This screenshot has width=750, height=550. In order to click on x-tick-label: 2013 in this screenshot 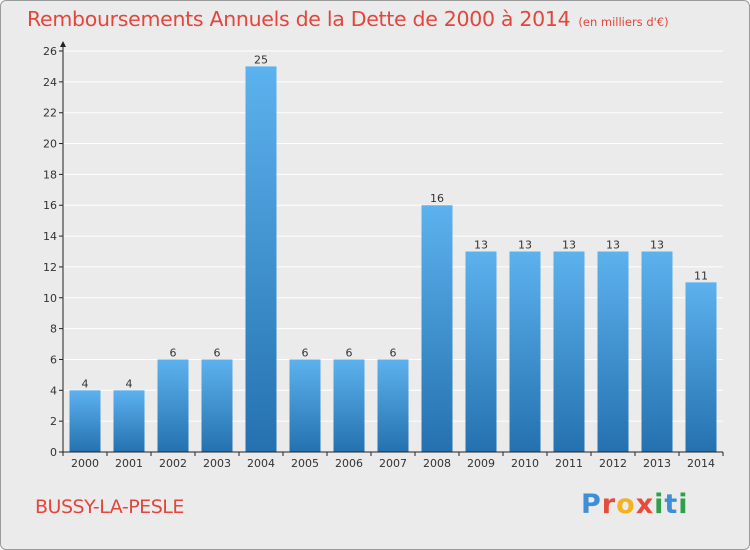, I will do `click(657, 463)`.